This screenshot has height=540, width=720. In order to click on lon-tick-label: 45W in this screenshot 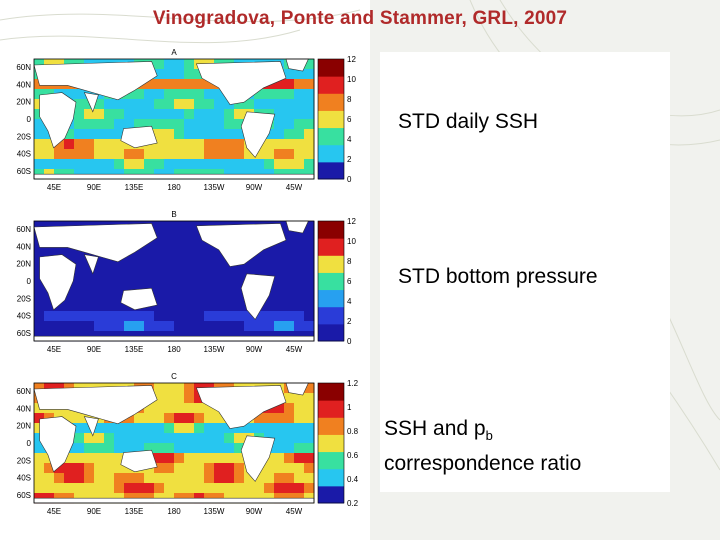, I will do `click(294, 187)`.